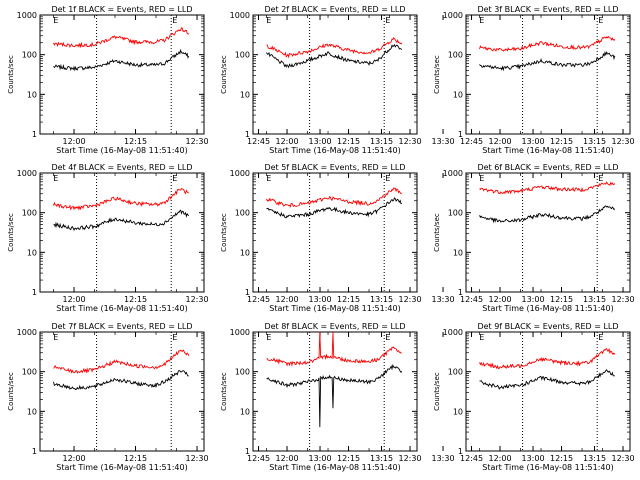 This screenshot has height=480, width=640. Describe the element at coordinates (547, 9) in the screenshot. I see `chart-title: Det 3f BLACK = Events, RED = LLD` at that location.